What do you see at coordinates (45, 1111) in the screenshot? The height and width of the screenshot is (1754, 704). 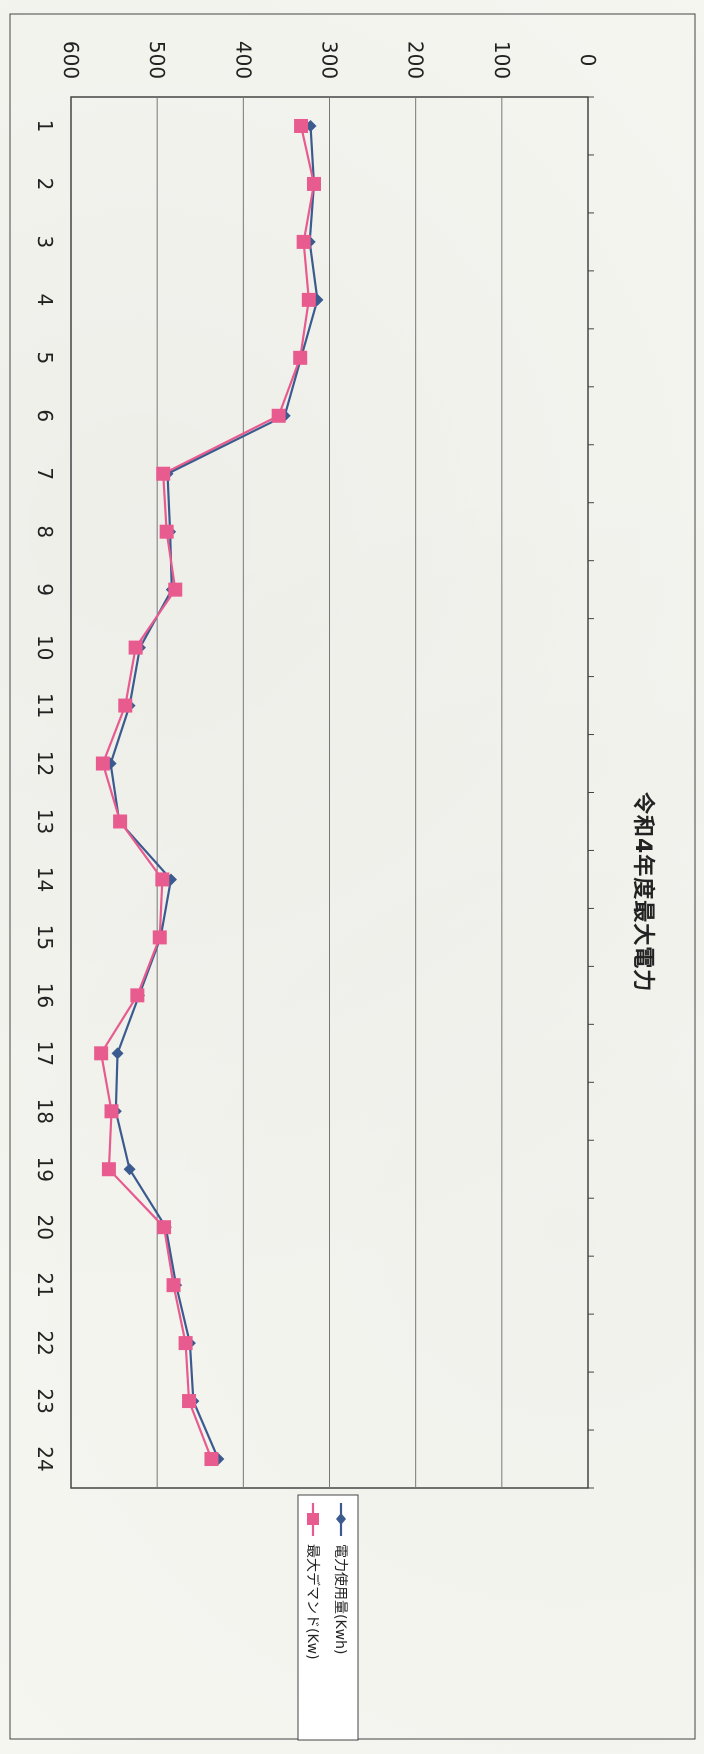 I see `x-tick-label: 18` at bounding box center [45, 1111].